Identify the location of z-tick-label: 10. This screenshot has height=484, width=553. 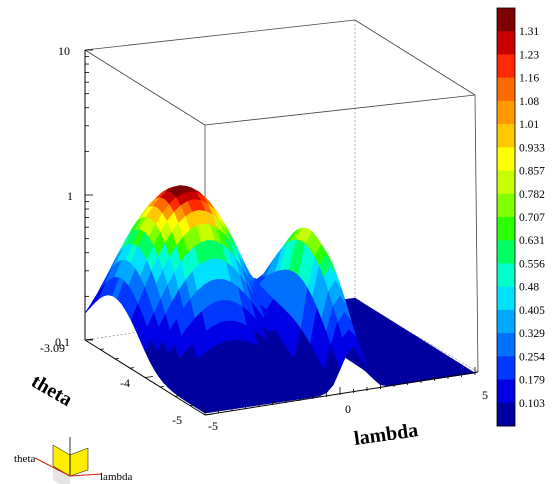
(64, 51).